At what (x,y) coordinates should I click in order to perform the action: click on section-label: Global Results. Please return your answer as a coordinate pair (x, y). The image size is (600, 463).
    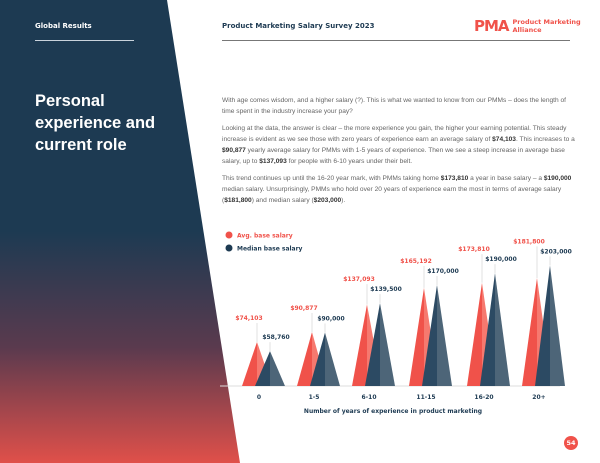
    Looking at the image, I should click on (63, 26).